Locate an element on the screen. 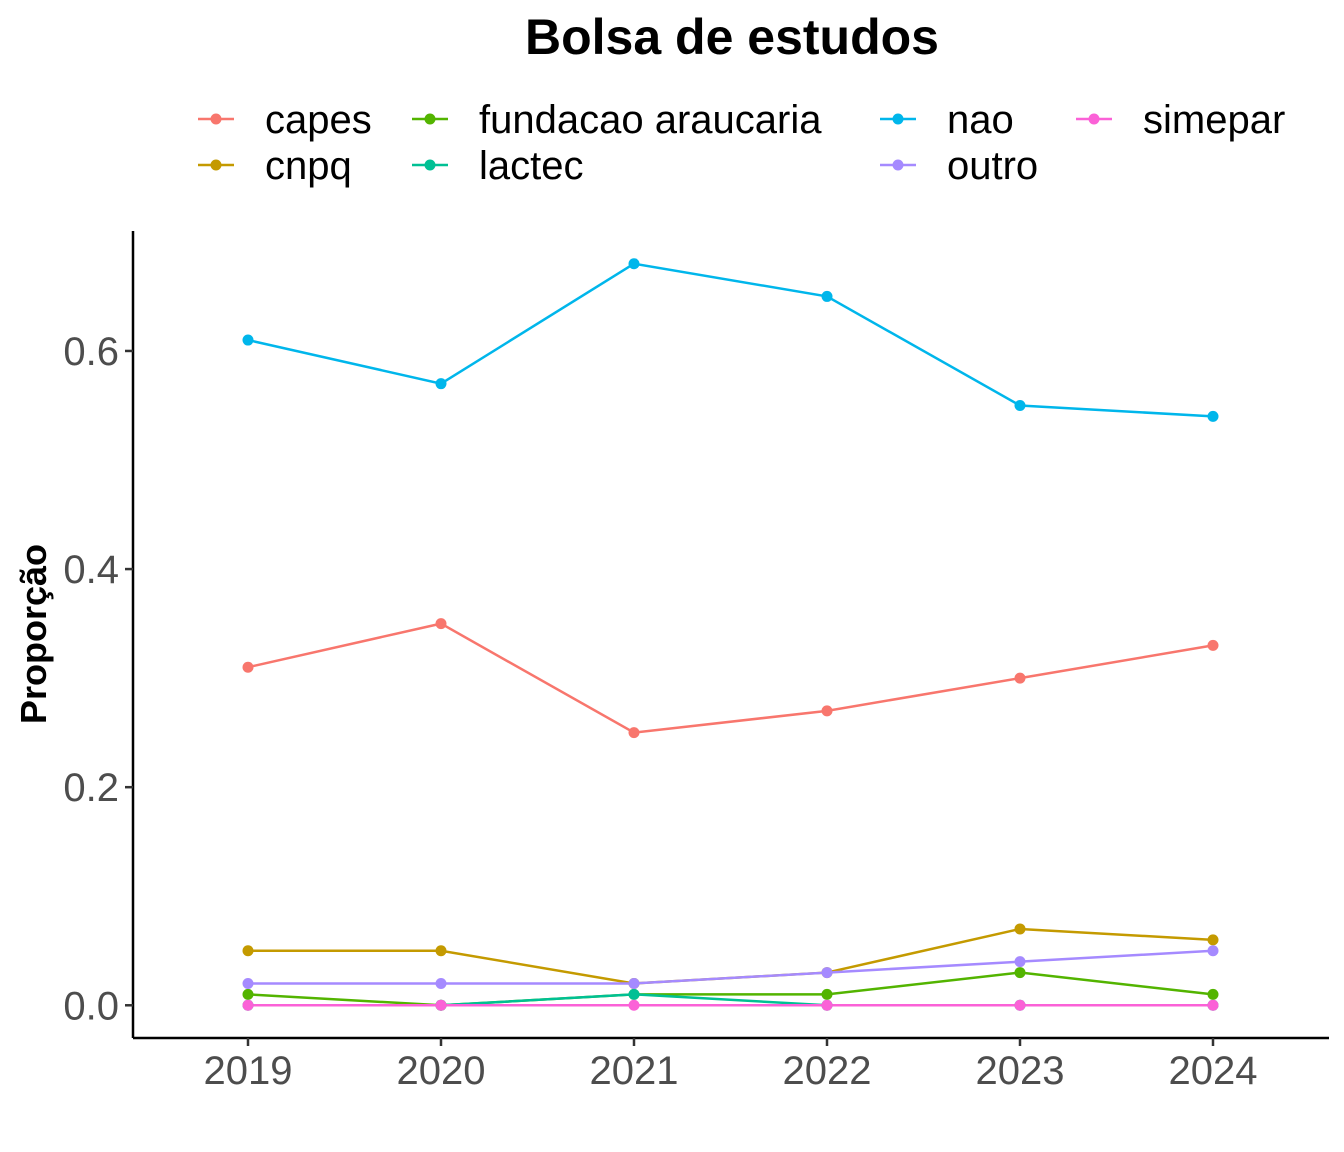 This screenshot has width=1344, height=1152. y-ticks: 0.0 0.2 0.4 0.6 is located at coordinates (98, 679).